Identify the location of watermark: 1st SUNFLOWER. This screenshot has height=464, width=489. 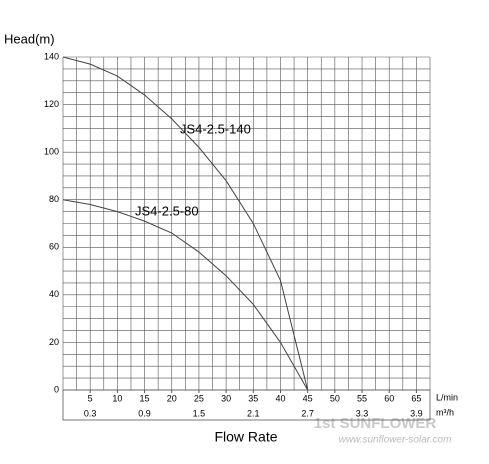
(375, 423).